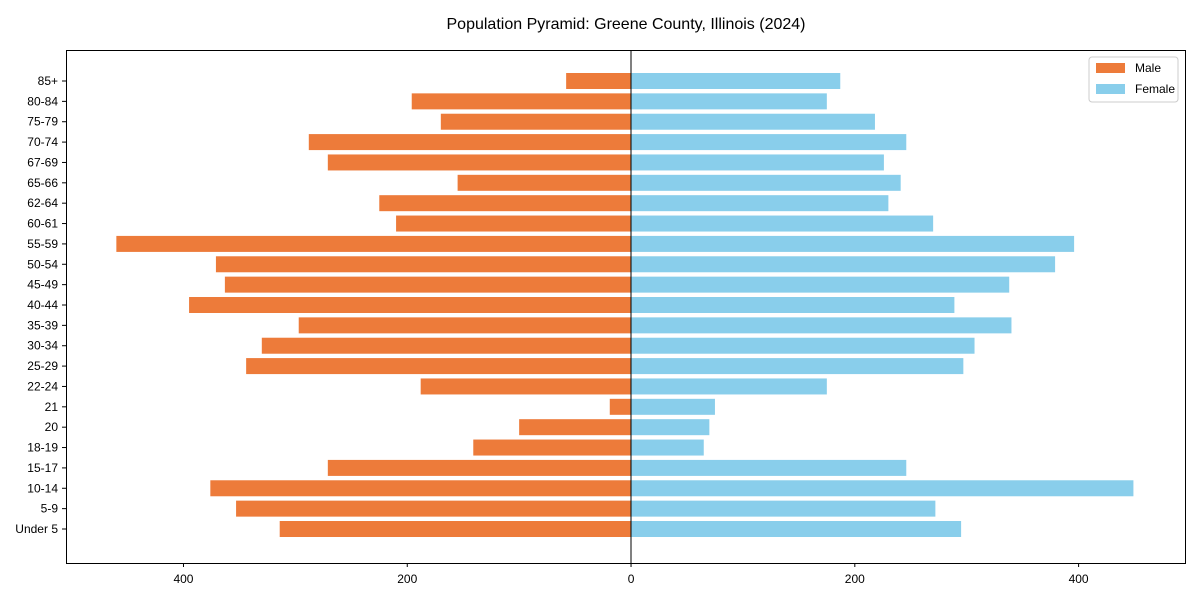 This screenshot has width=1200, height=605. Describe the element at coordinates (736, 81) in the screenshot. I see `bar-female-85+` at that location.